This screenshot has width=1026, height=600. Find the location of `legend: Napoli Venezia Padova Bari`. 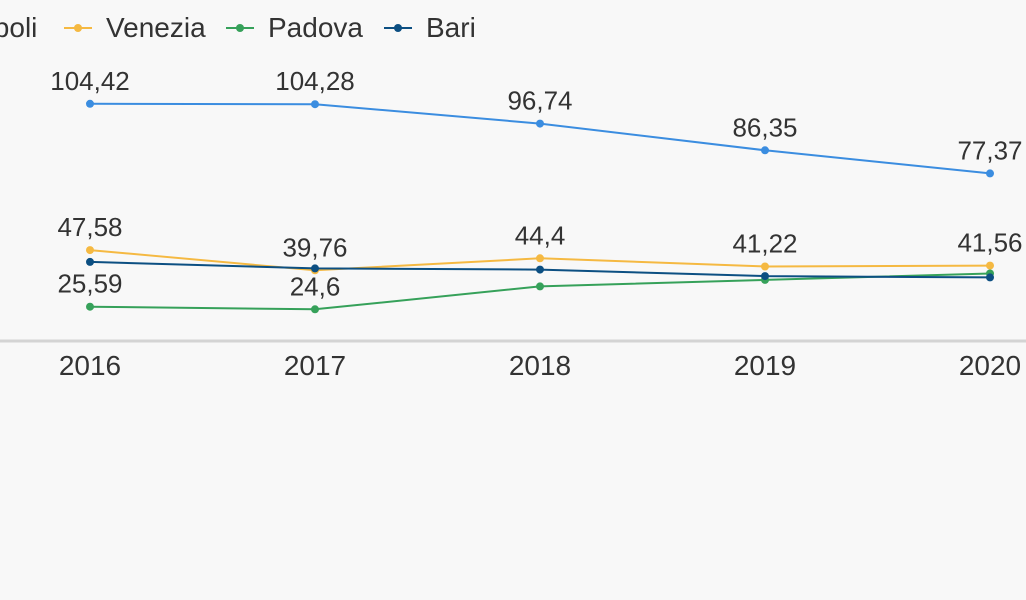

legend: Napoli Venezia Padova Bari is located at coordinates (238, 27).